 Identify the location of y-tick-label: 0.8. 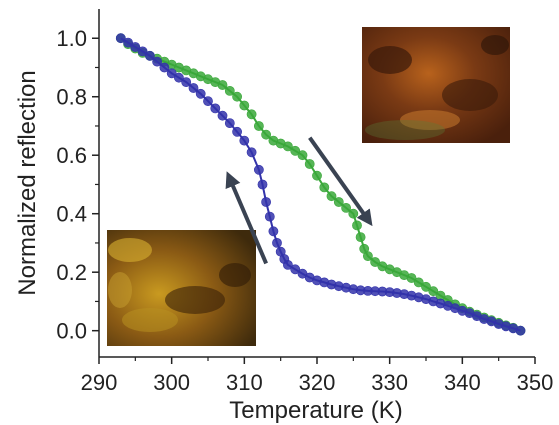
(71, 97).